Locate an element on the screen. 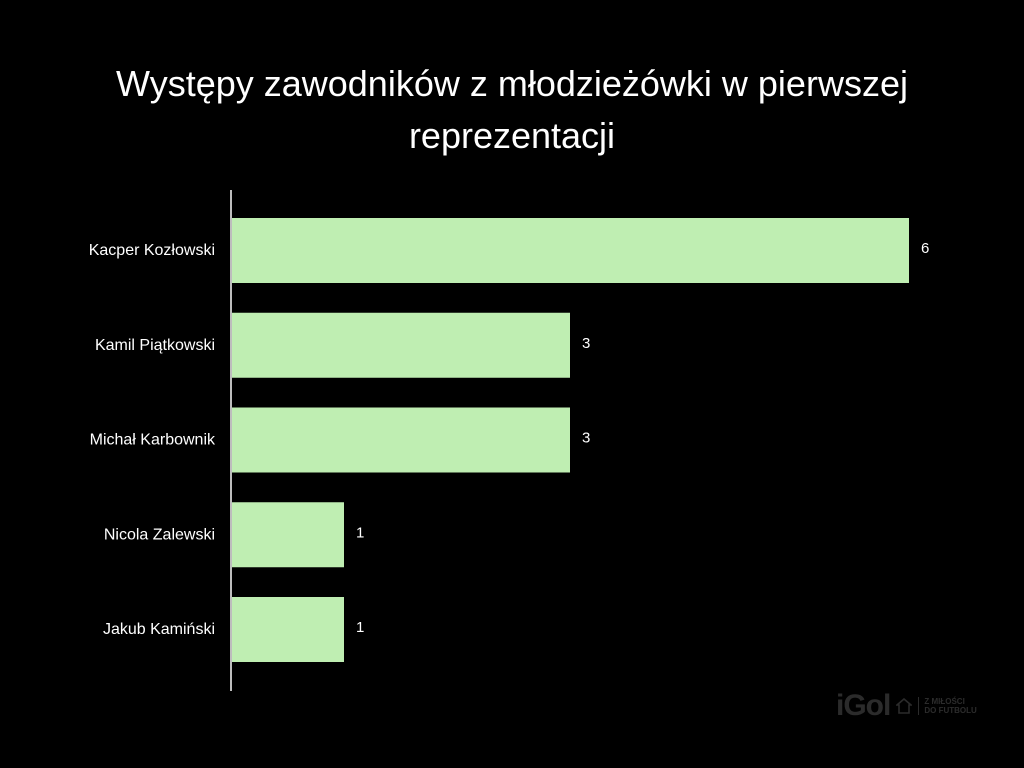 This screenshot has width=1024, height=768. watermark-tagline-1: Z MIŁOŚCI is located at coordinates (944, 701).